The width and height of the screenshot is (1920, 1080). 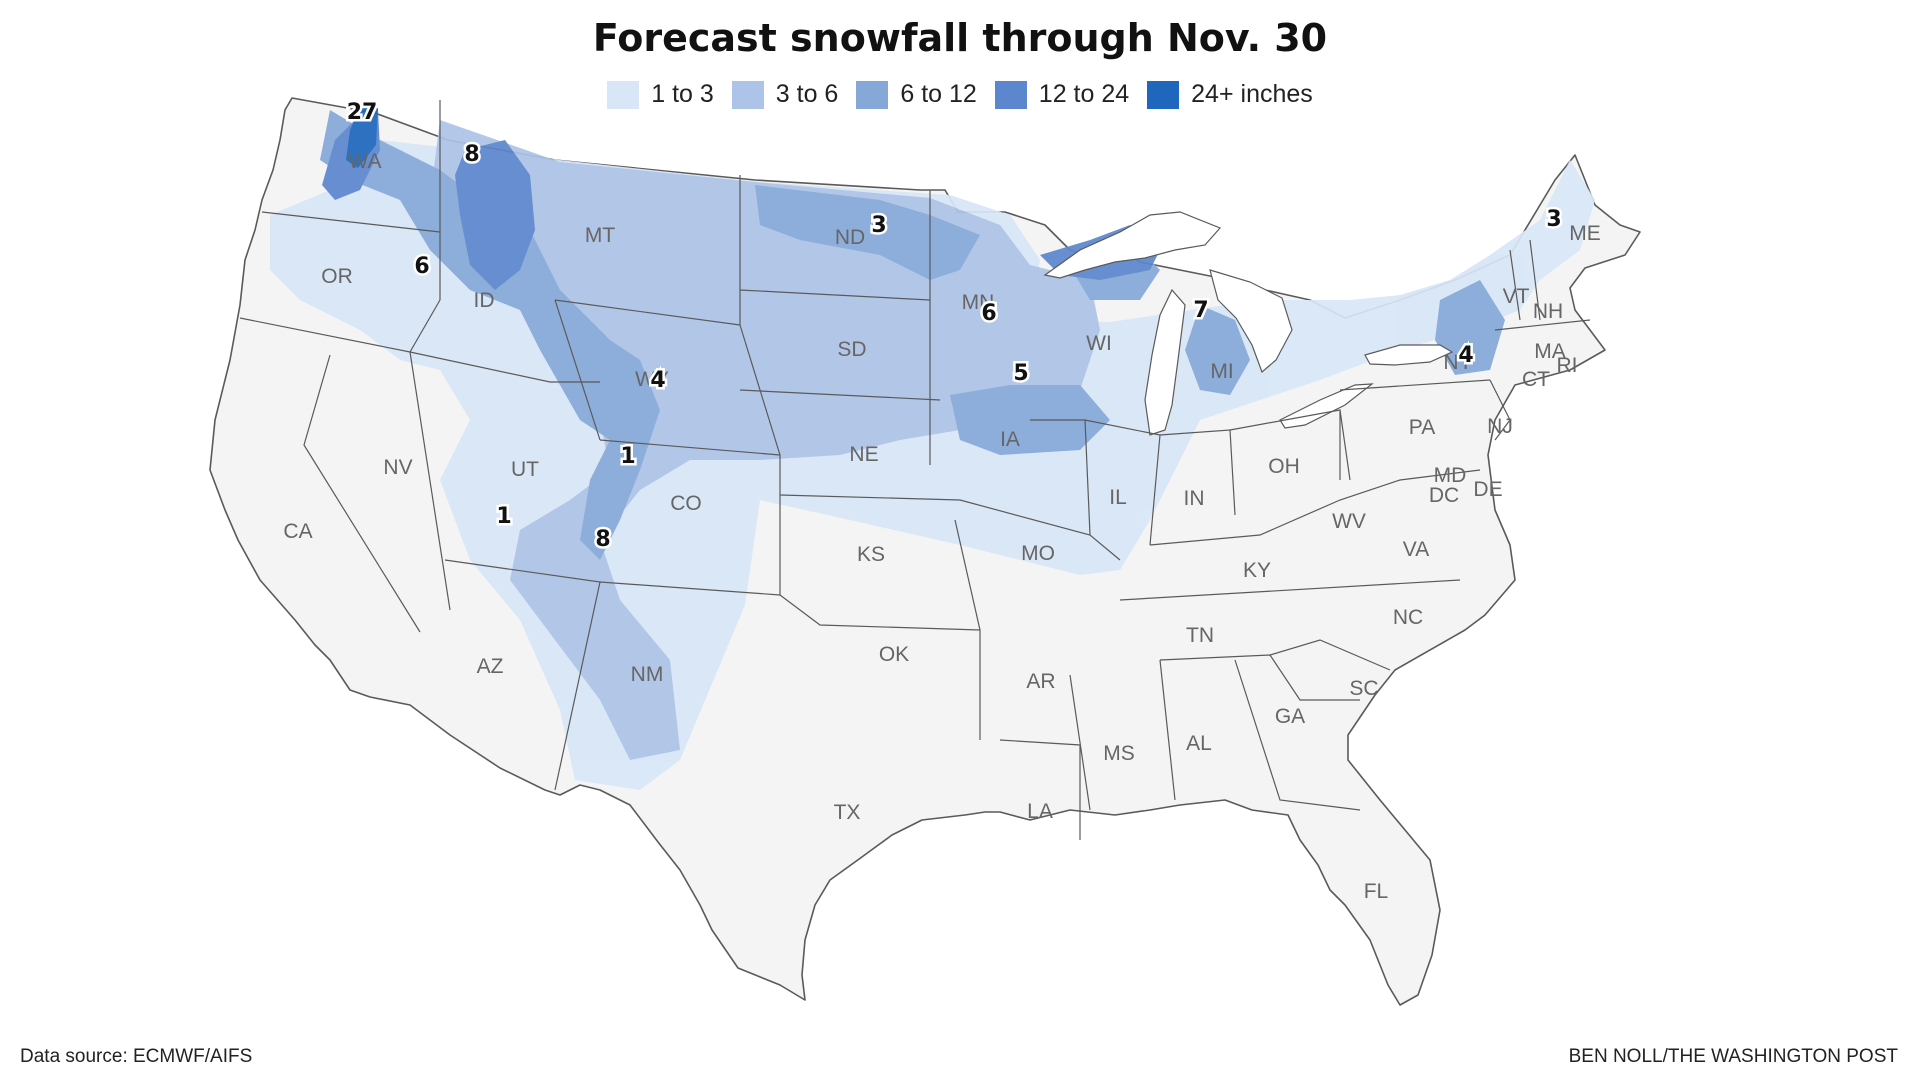 I want to click on state-label: CA, so click(x=297, y=531).